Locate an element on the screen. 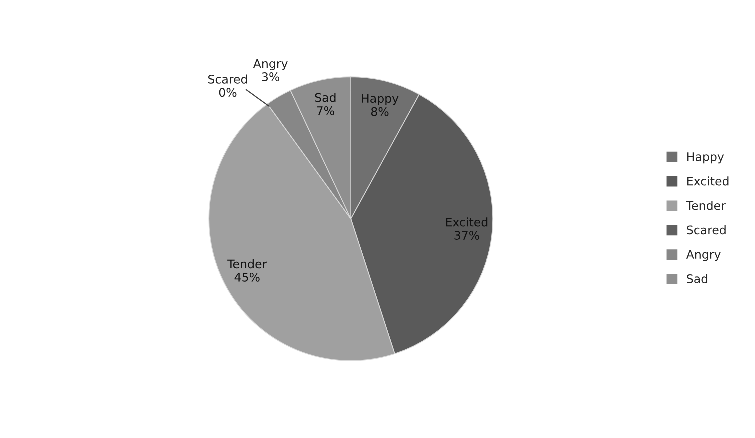 This screenshot has width=755, height=438. text: 0% is located at coordinates (228, 93).